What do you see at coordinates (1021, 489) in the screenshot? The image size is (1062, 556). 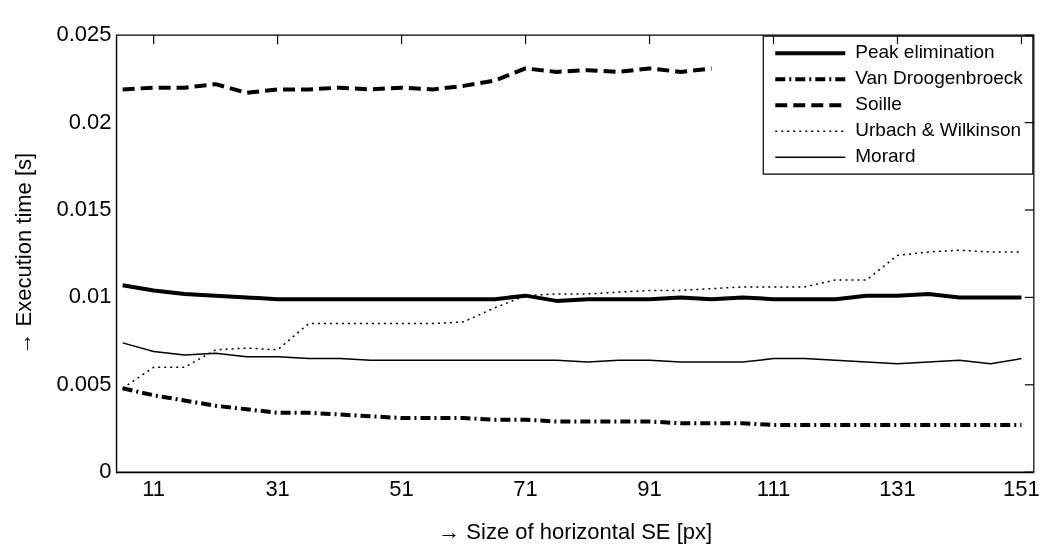 I see `x-tick-label: 151` at bounding box center [1021, 489].